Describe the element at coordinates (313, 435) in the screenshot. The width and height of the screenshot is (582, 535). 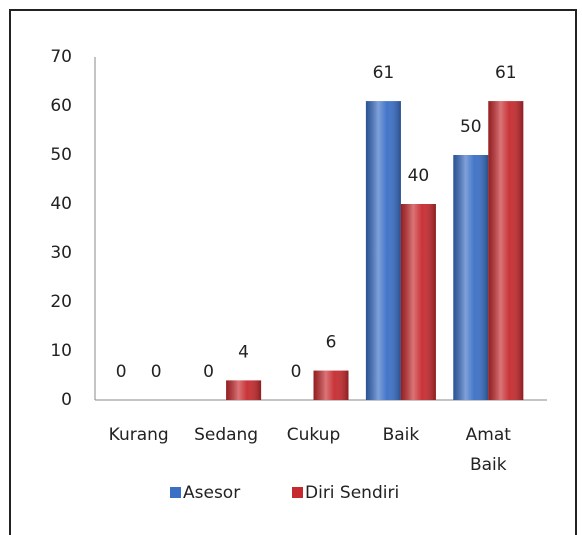
I see `x-tick-label: Cukup` at that location.